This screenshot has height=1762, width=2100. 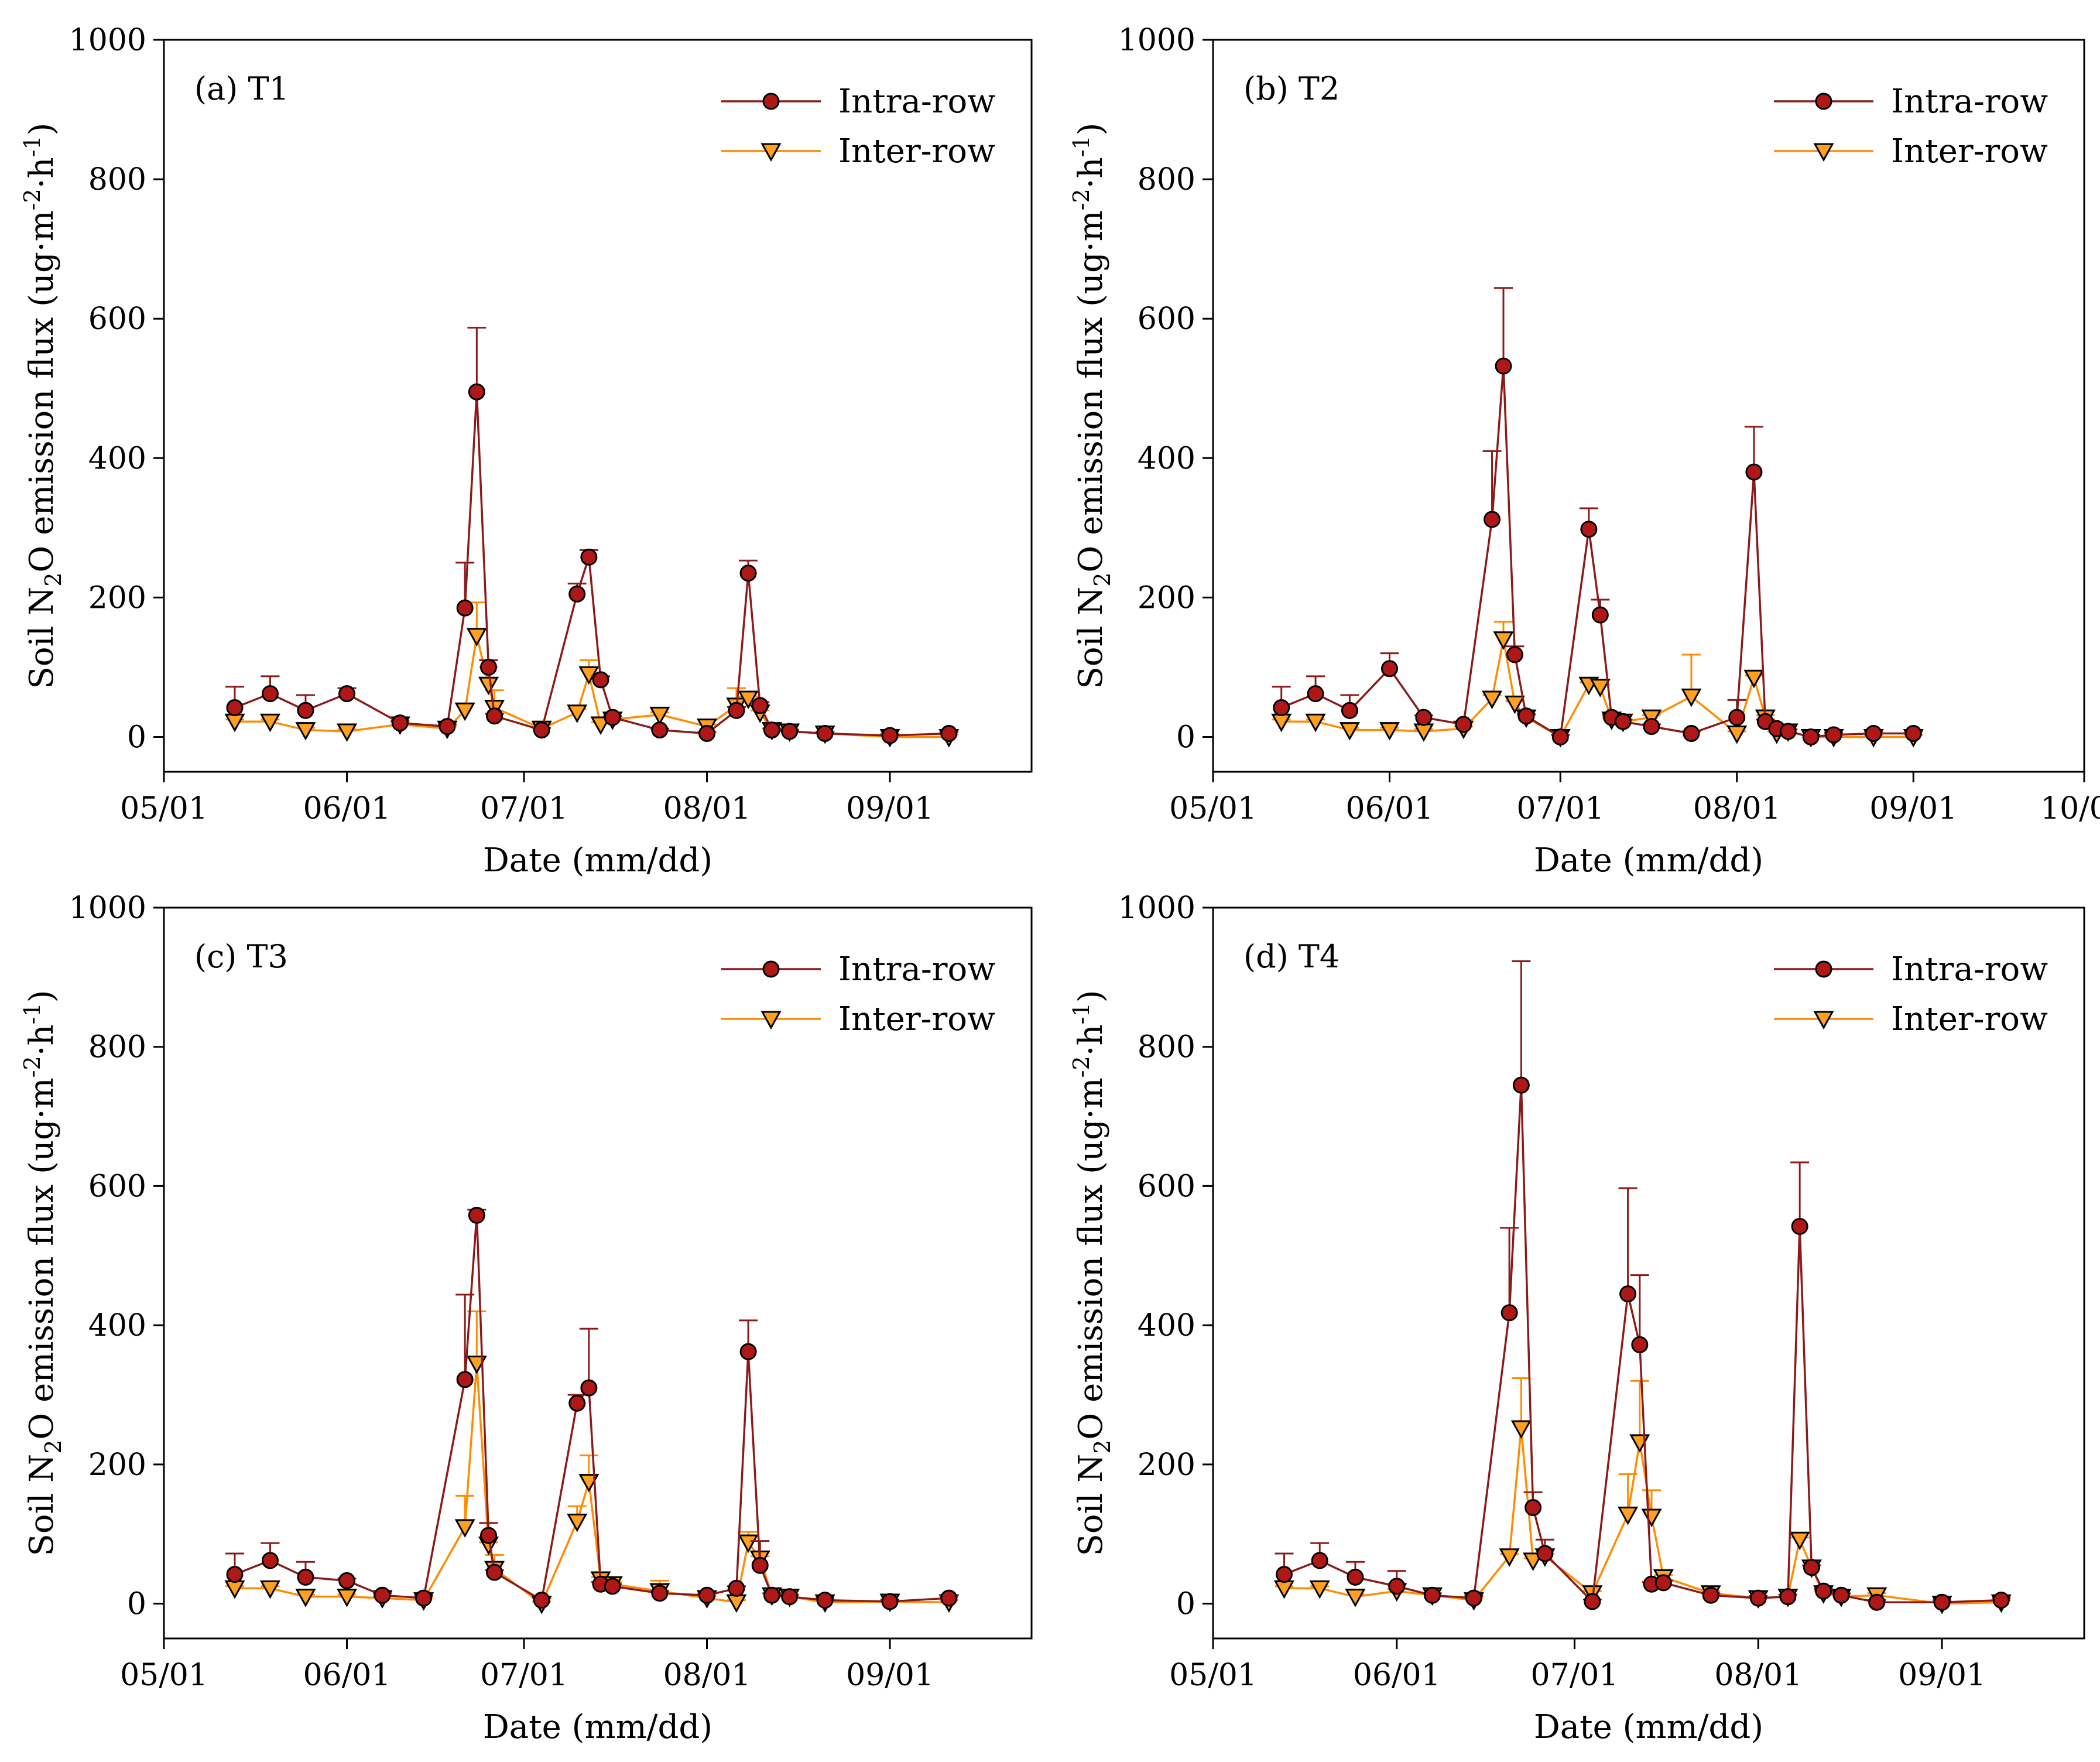 What do you see at coordinates (1913, 808) in the screenshot?
I see `x-tick-label: 09/01` at bounding box center [1913, 808].